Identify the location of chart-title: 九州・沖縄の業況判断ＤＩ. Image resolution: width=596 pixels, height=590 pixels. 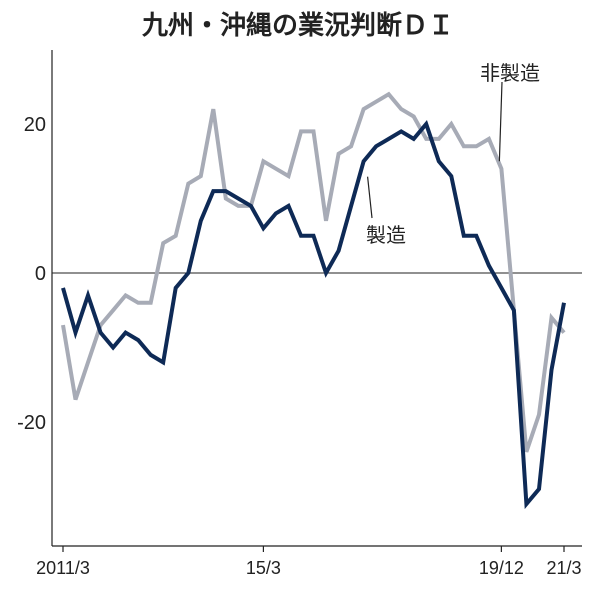
(297, 25).